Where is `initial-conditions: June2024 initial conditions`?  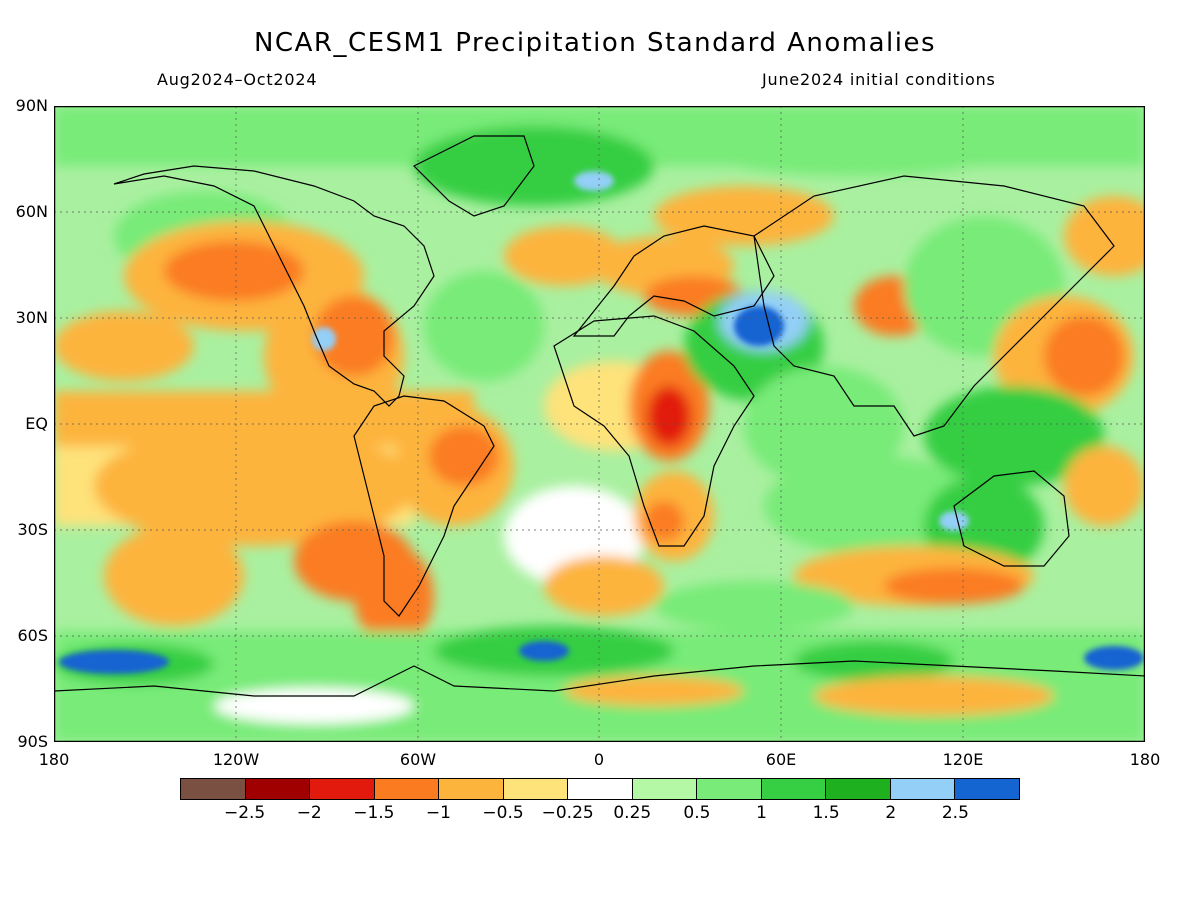
initial-conditions: June2024 initial conditions is located at coordinates (879, 79).